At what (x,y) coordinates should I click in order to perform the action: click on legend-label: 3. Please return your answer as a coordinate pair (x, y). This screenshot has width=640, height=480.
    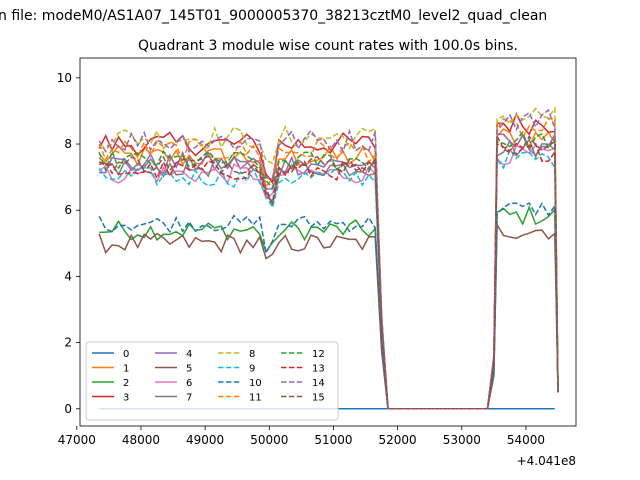
    Looking at the image, I should click on (126, 398).